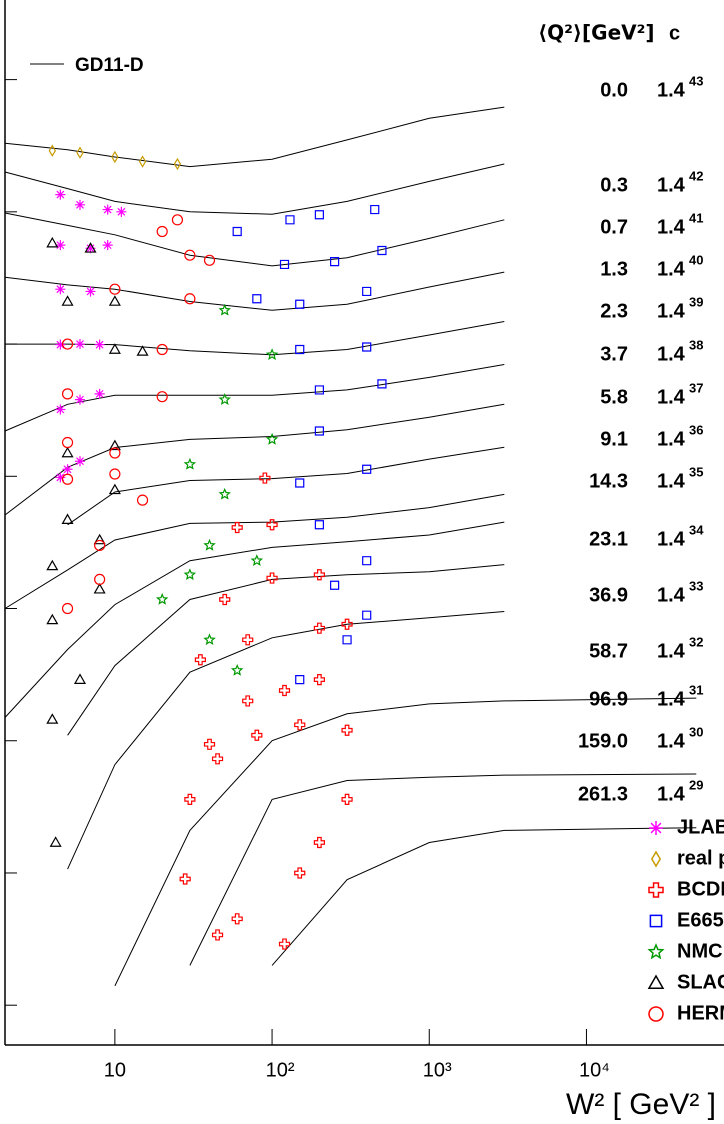  I want to click on c-exponent: 37, so click(696, 387).